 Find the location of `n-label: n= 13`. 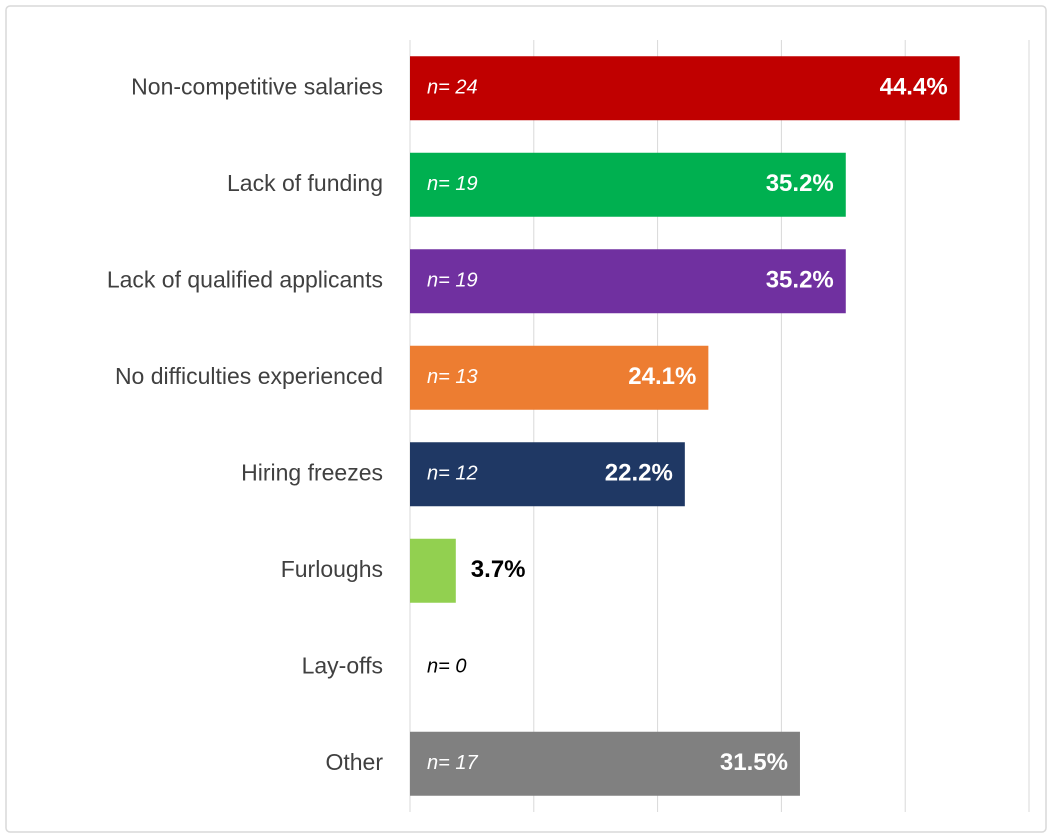

n-label: n= 13 is located at coordinates (452, 377).